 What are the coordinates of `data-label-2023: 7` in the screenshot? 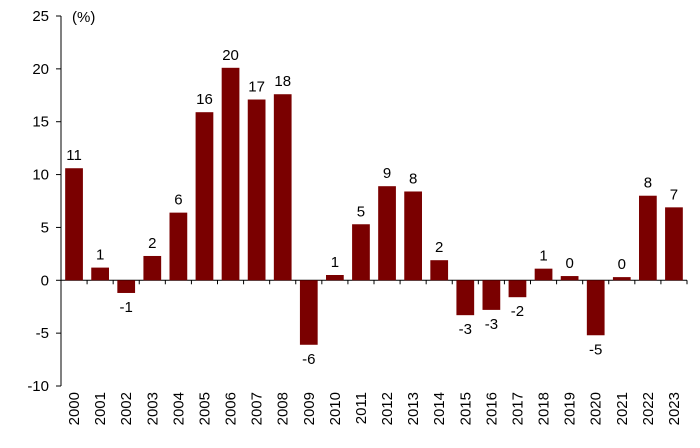 It's located at (674, 194).